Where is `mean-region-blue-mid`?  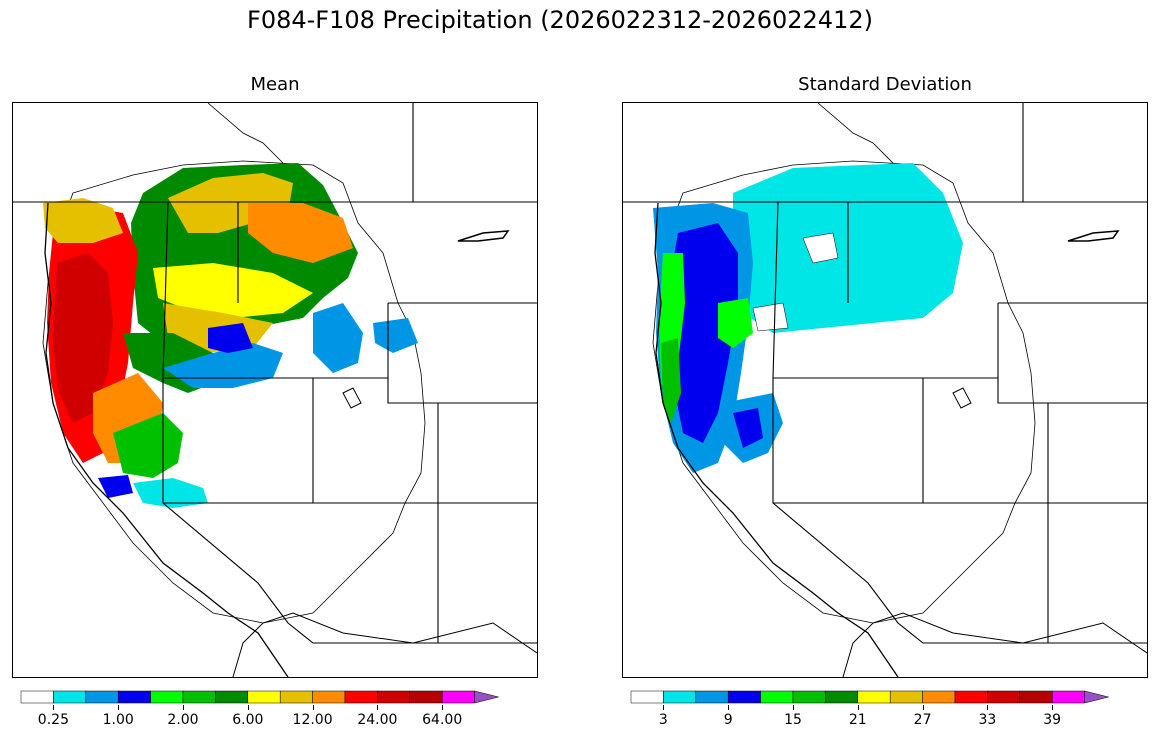
mean-region-blue-mid is located at coordinates (223, 365).